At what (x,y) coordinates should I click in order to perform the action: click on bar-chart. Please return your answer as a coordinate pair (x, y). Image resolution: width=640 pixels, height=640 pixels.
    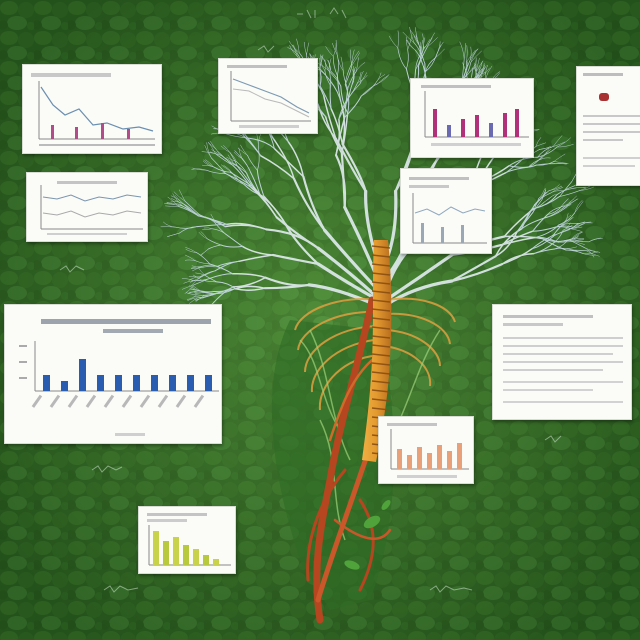
    Looking at the image, I should click on (119, 377).